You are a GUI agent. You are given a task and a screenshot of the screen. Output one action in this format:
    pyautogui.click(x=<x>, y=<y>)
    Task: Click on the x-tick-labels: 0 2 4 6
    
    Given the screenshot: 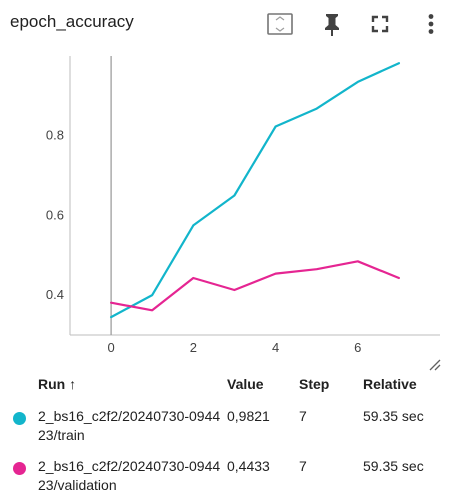 What is the action you would take?
    pyautogui.click(x=234, y=347)
    